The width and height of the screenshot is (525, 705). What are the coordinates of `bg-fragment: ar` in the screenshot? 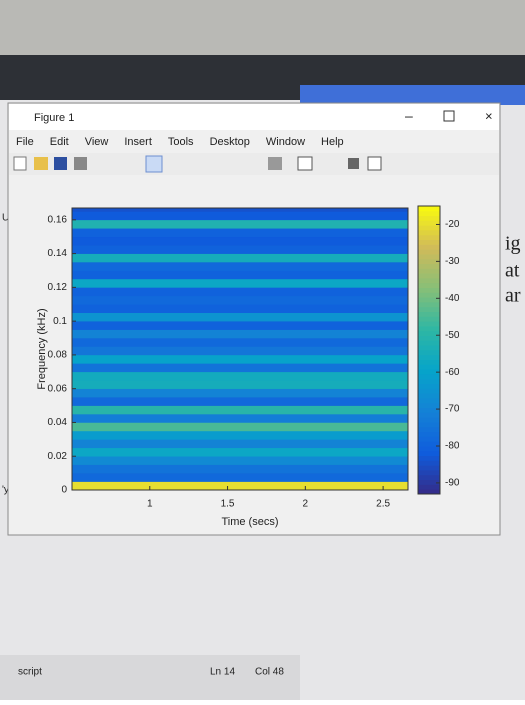 It's located at (513, 296).